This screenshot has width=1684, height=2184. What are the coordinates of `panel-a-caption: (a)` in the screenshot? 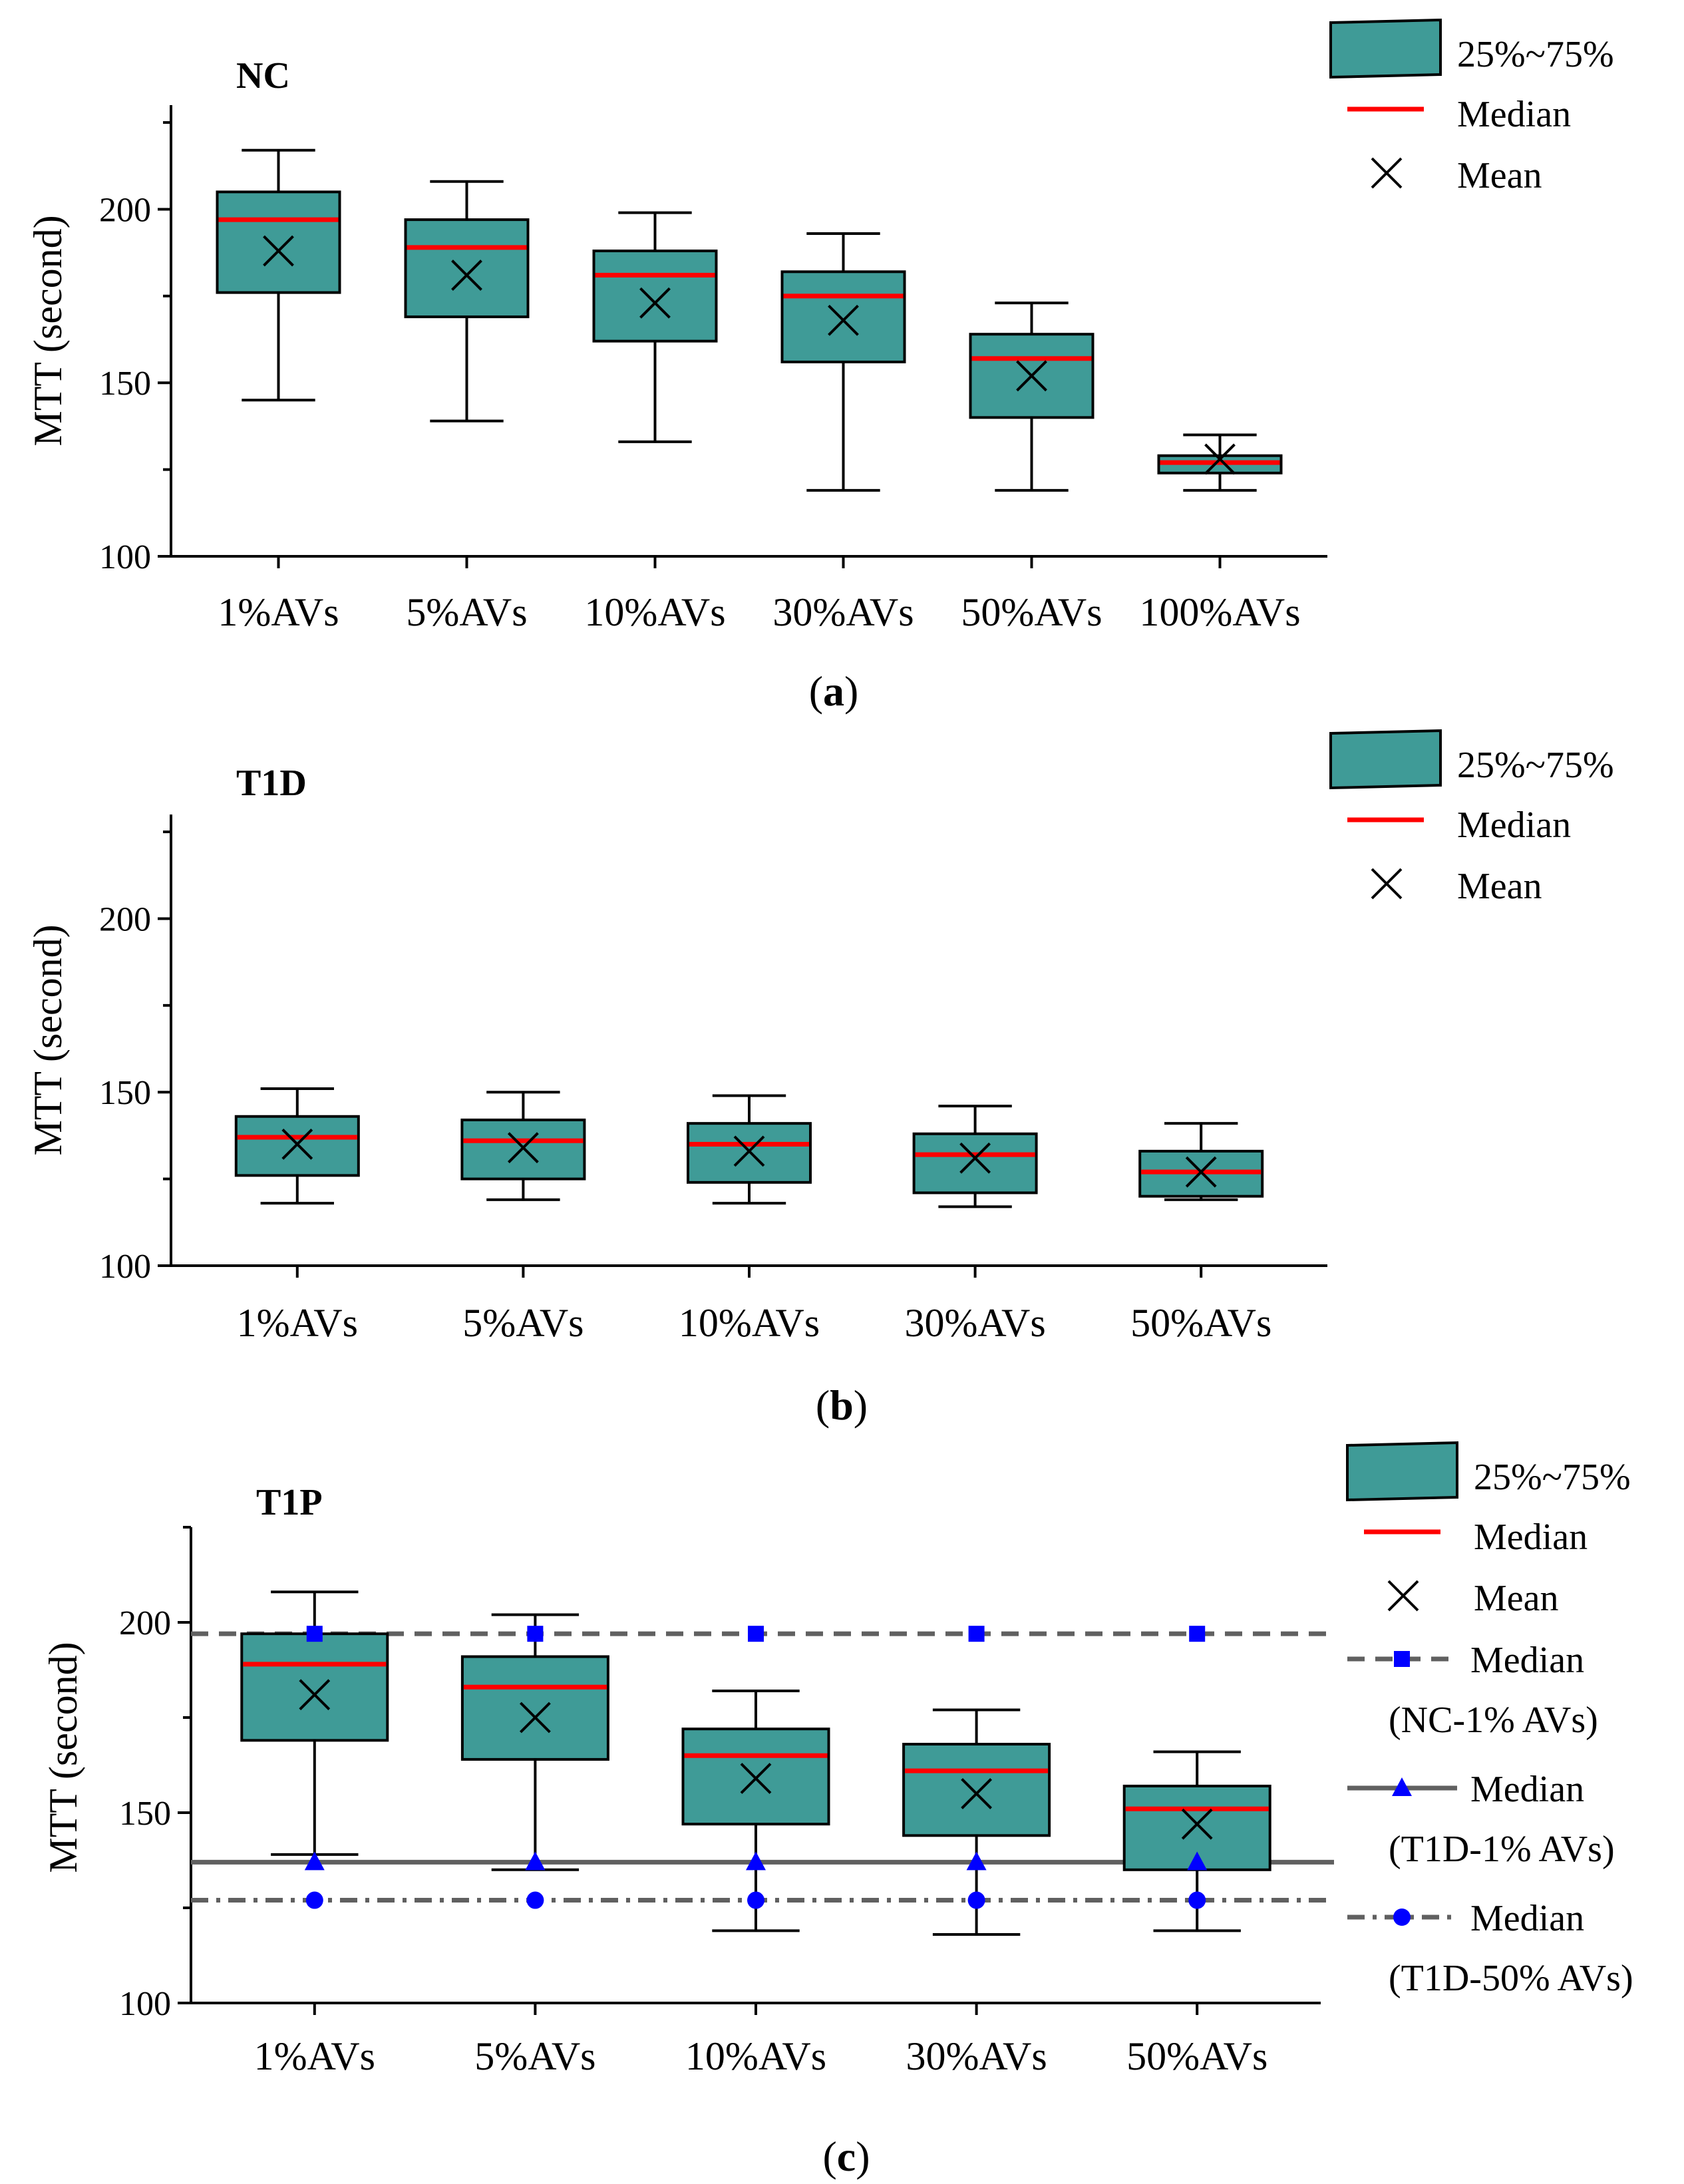 It's located at (834, 691).